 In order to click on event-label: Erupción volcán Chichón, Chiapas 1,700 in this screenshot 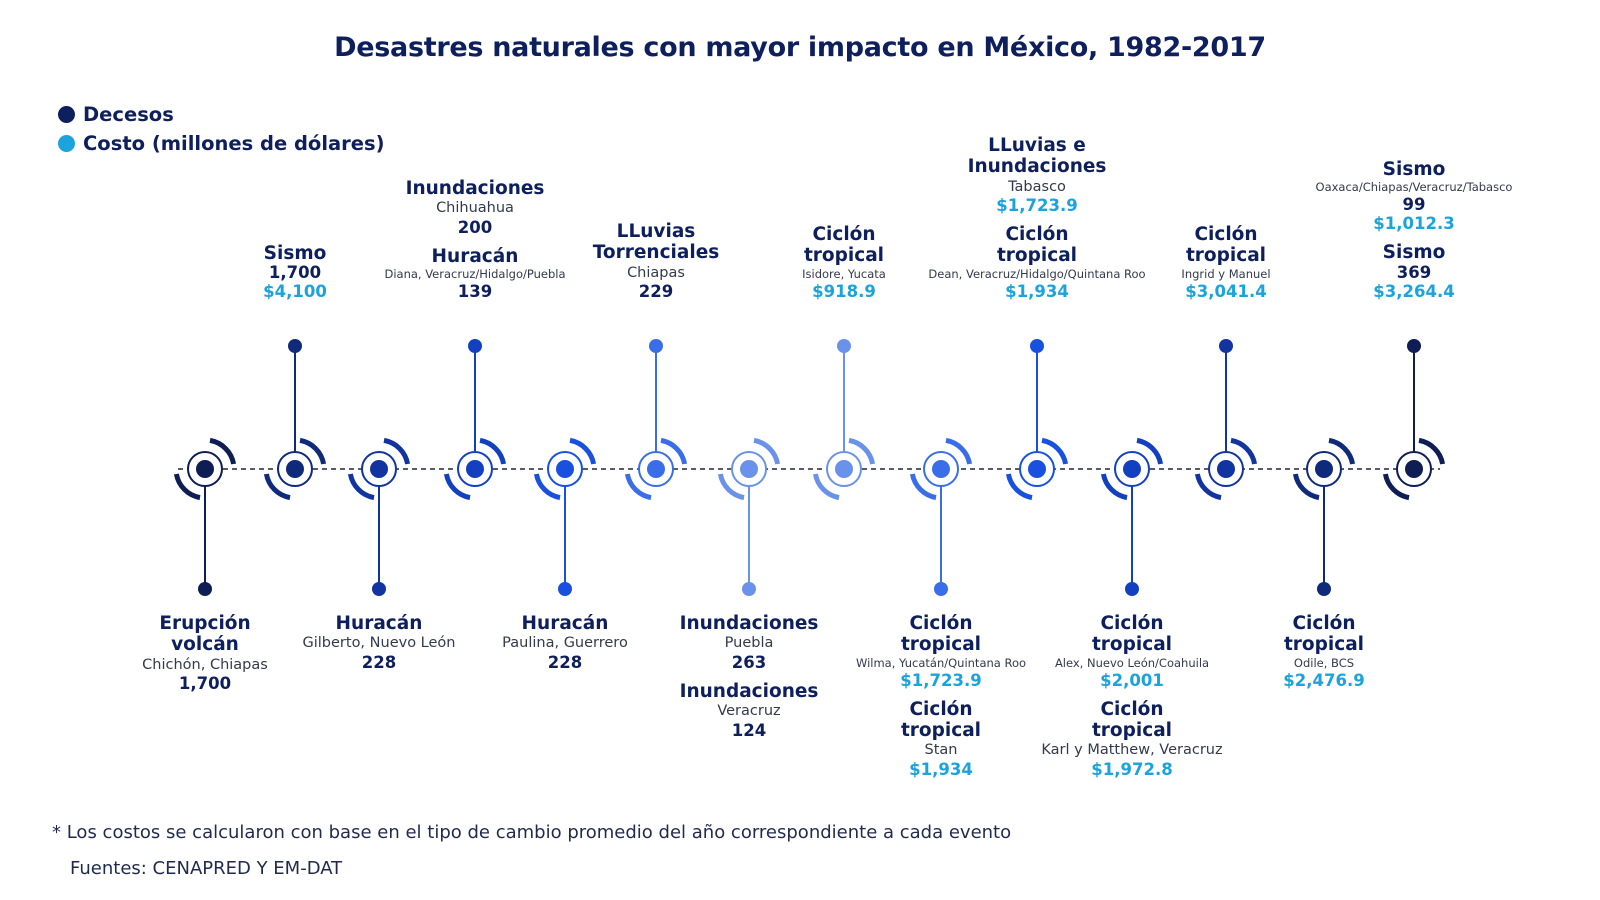, I will do `click(205, 653)`.